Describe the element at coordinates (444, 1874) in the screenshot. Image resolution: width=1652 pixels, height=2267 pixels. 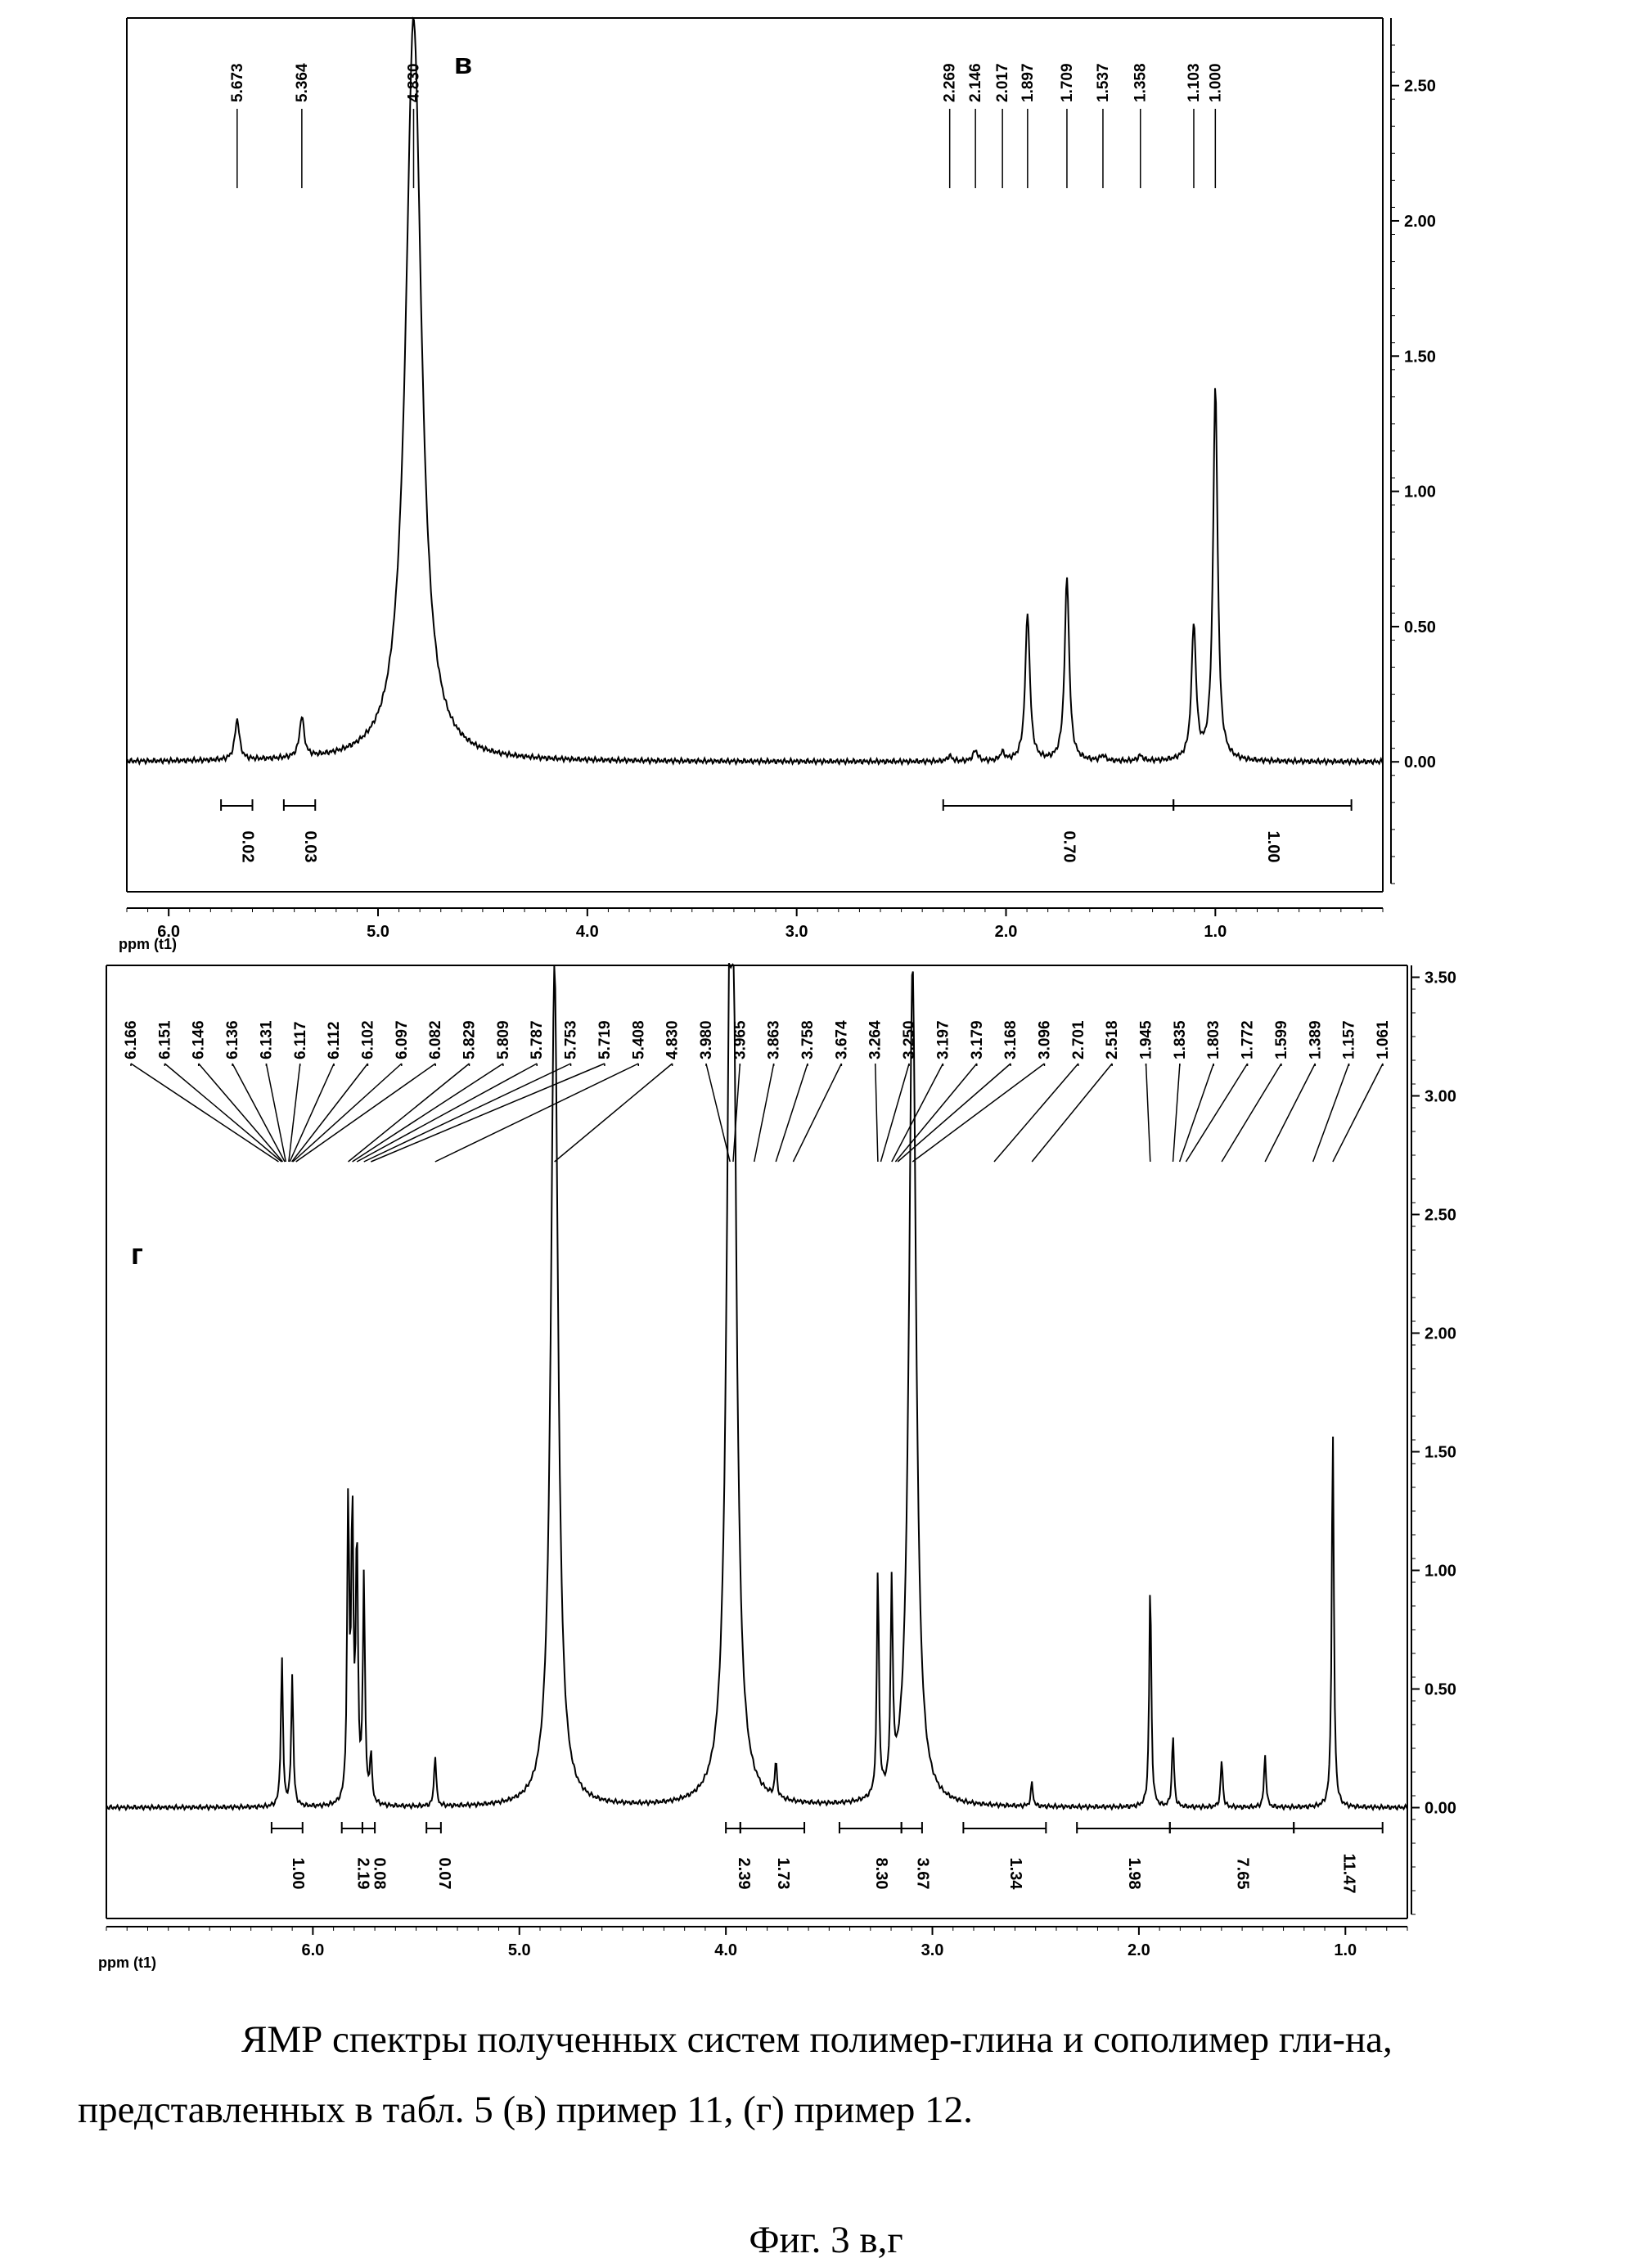
I see `integral-value: 0.07` at that location.